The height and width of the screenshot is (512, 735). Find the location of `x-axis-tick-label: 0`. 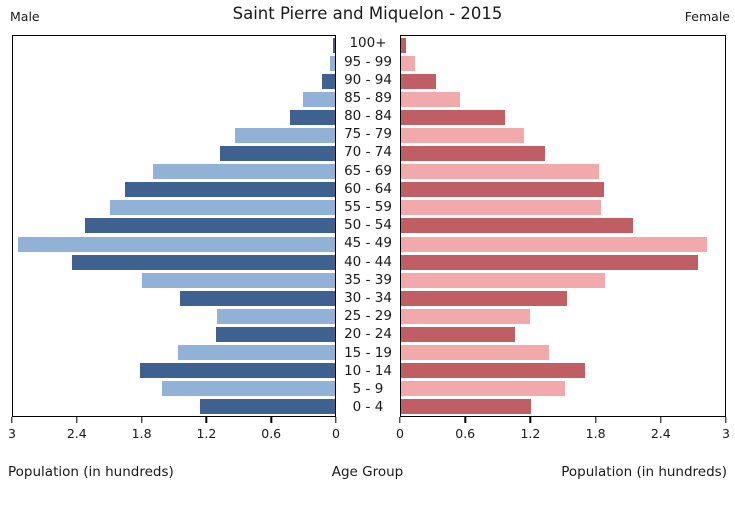

x-axis-tick-label: 0 is located at coordinates (336, 433).